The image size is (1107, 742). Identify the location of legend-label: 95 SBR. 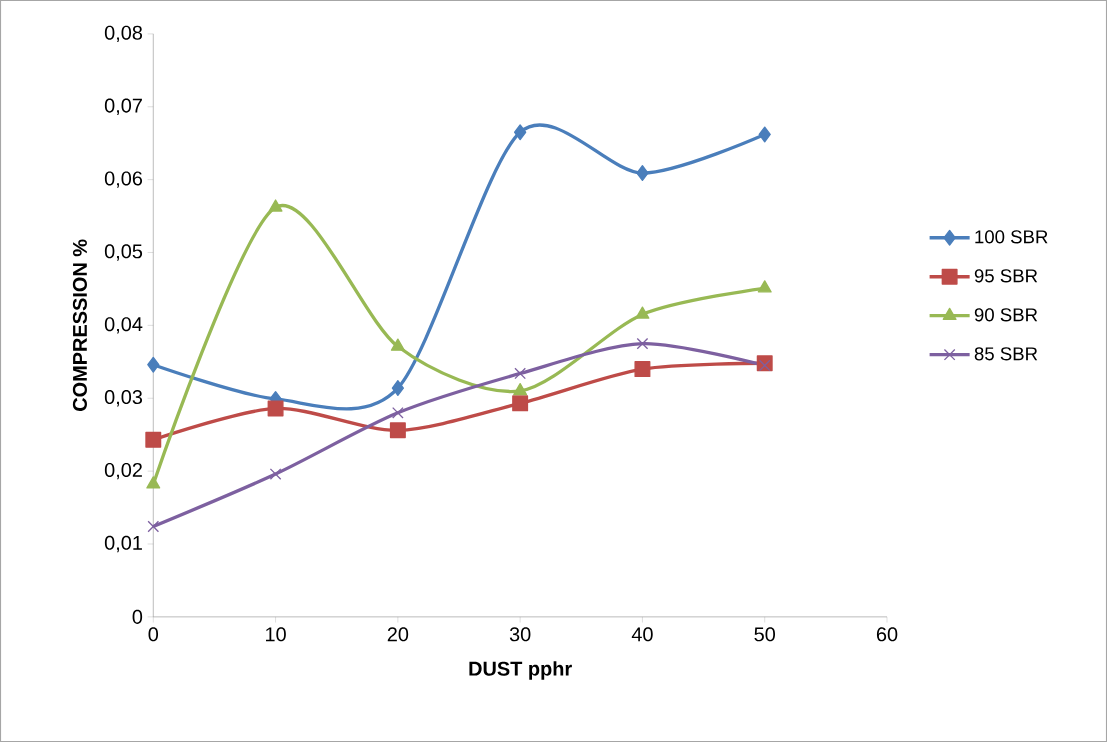
(1006, 276).